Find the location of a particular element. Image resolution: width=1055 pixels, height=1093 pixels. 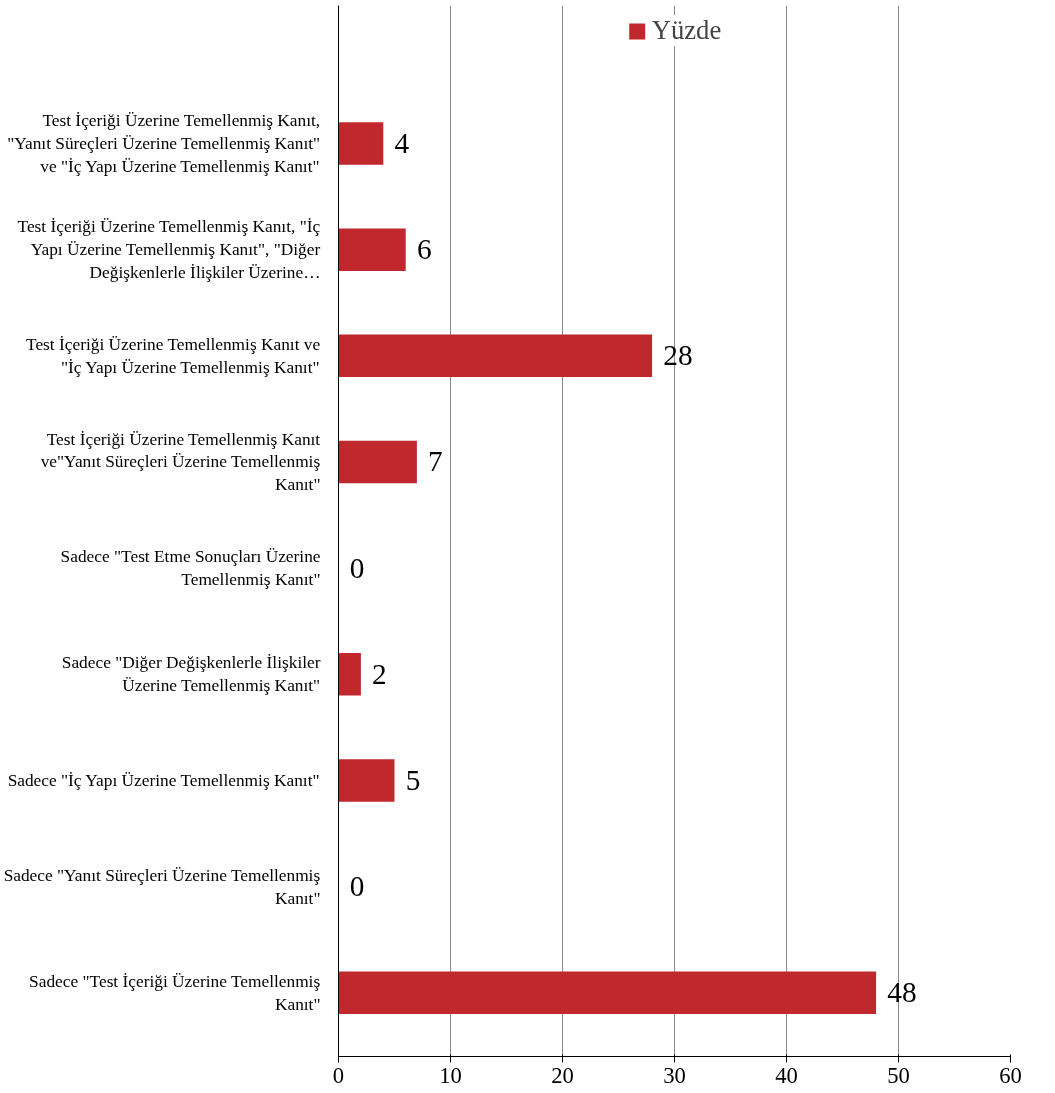

y-tick-label: Test İçeriği Üzerine Temellenmiş Kanıt ve"Yanıt Süreçleri Üzerine Temellenmiş Kanıt" is located at coordinates (180, 462).